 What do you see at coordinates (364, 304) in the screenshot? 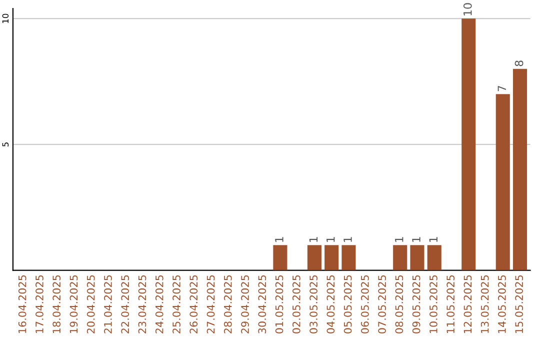
I see `x-tick-label: 06.05.2025` at bounding box center [364, 304].